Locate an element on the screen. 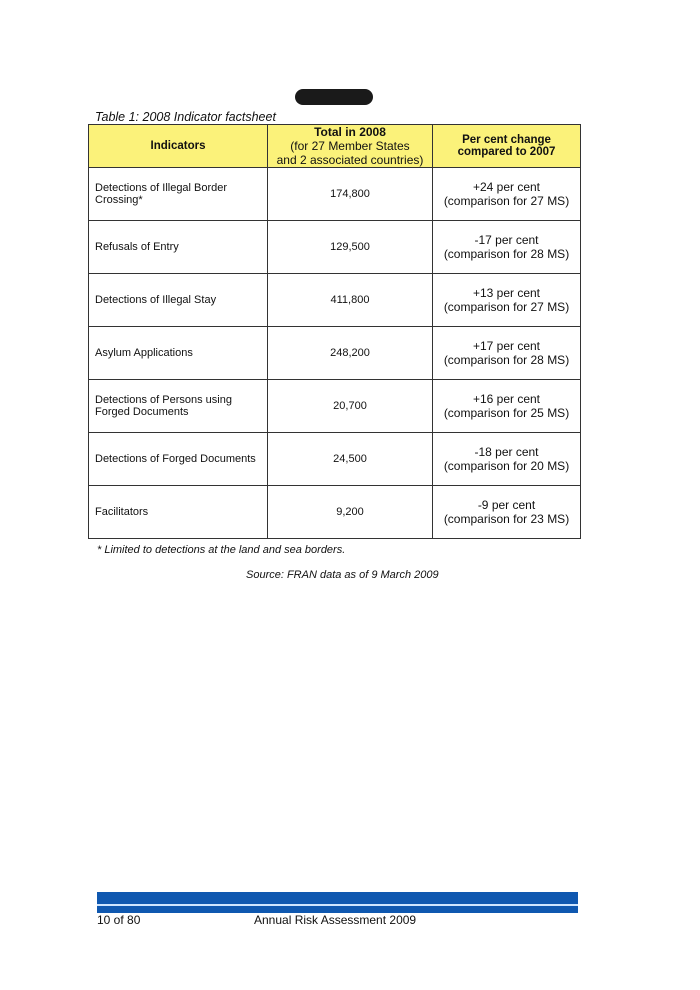 The image size is (700, 990). indicator-cell: Facilitators is located at coordinates (178, 512).